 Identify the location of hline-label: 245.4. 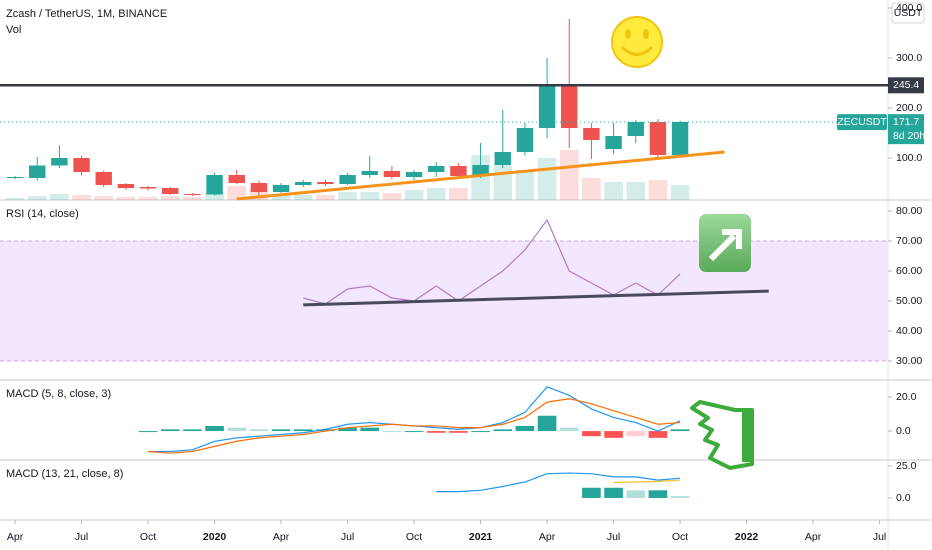
(906, 85).